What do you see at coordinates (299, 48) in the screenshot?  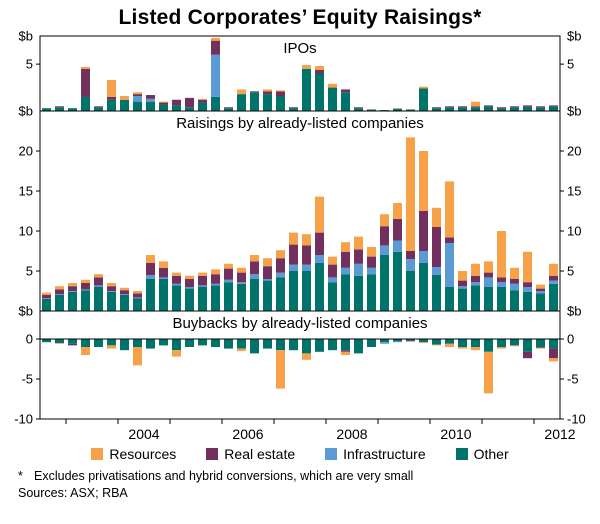 I see `panel-title: IPOs` at bounding box center [299, 48].